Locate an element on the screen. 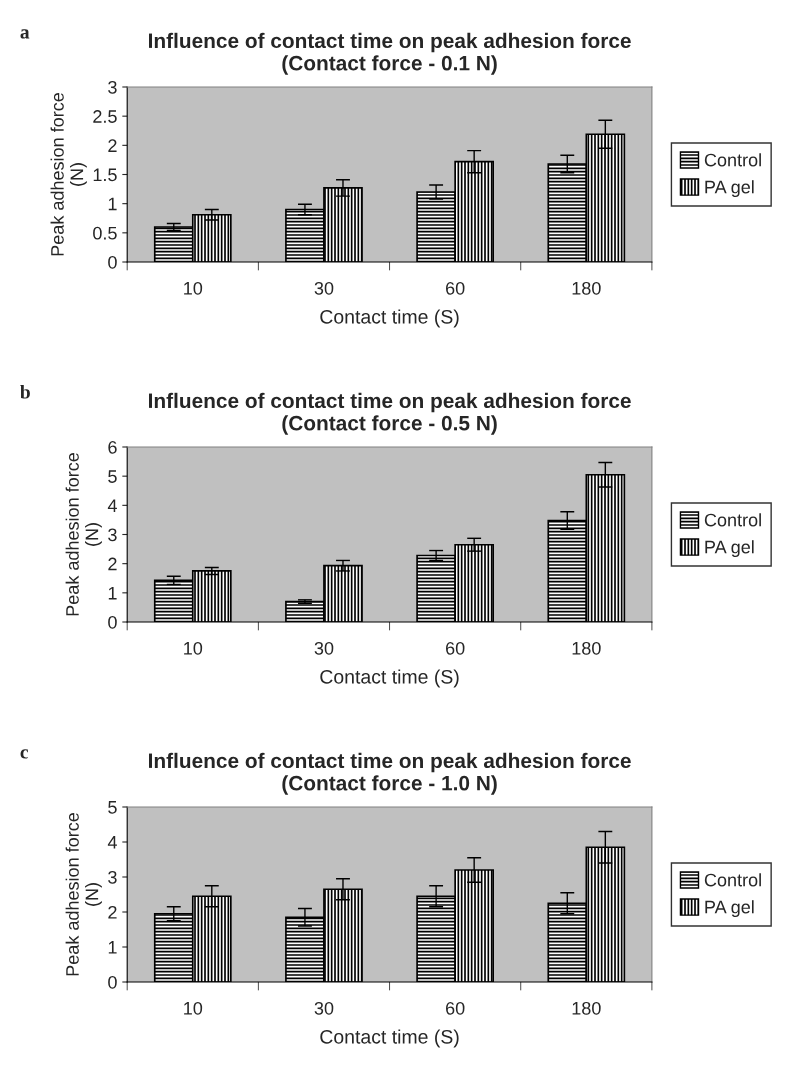 This screenshot has width=795, height=1080. y-tick-label: 1.5 is located at coordinates (105, 175).